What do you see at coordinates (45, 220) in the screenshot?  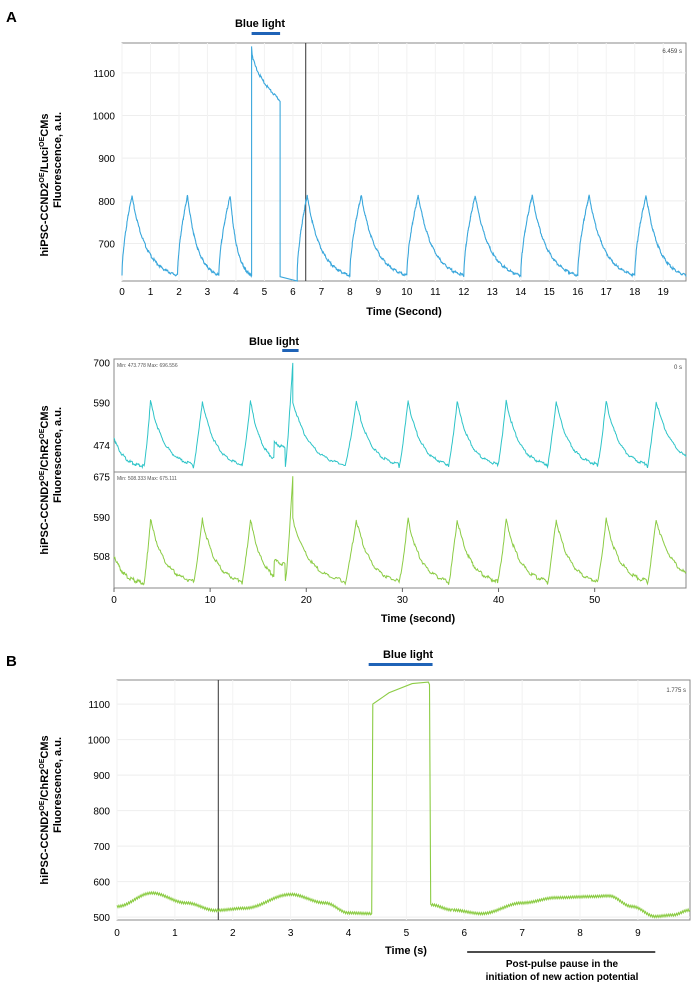 I see `chart-a-row-label-main: hiPSC-CCND2` at bounding box center [45, 220].